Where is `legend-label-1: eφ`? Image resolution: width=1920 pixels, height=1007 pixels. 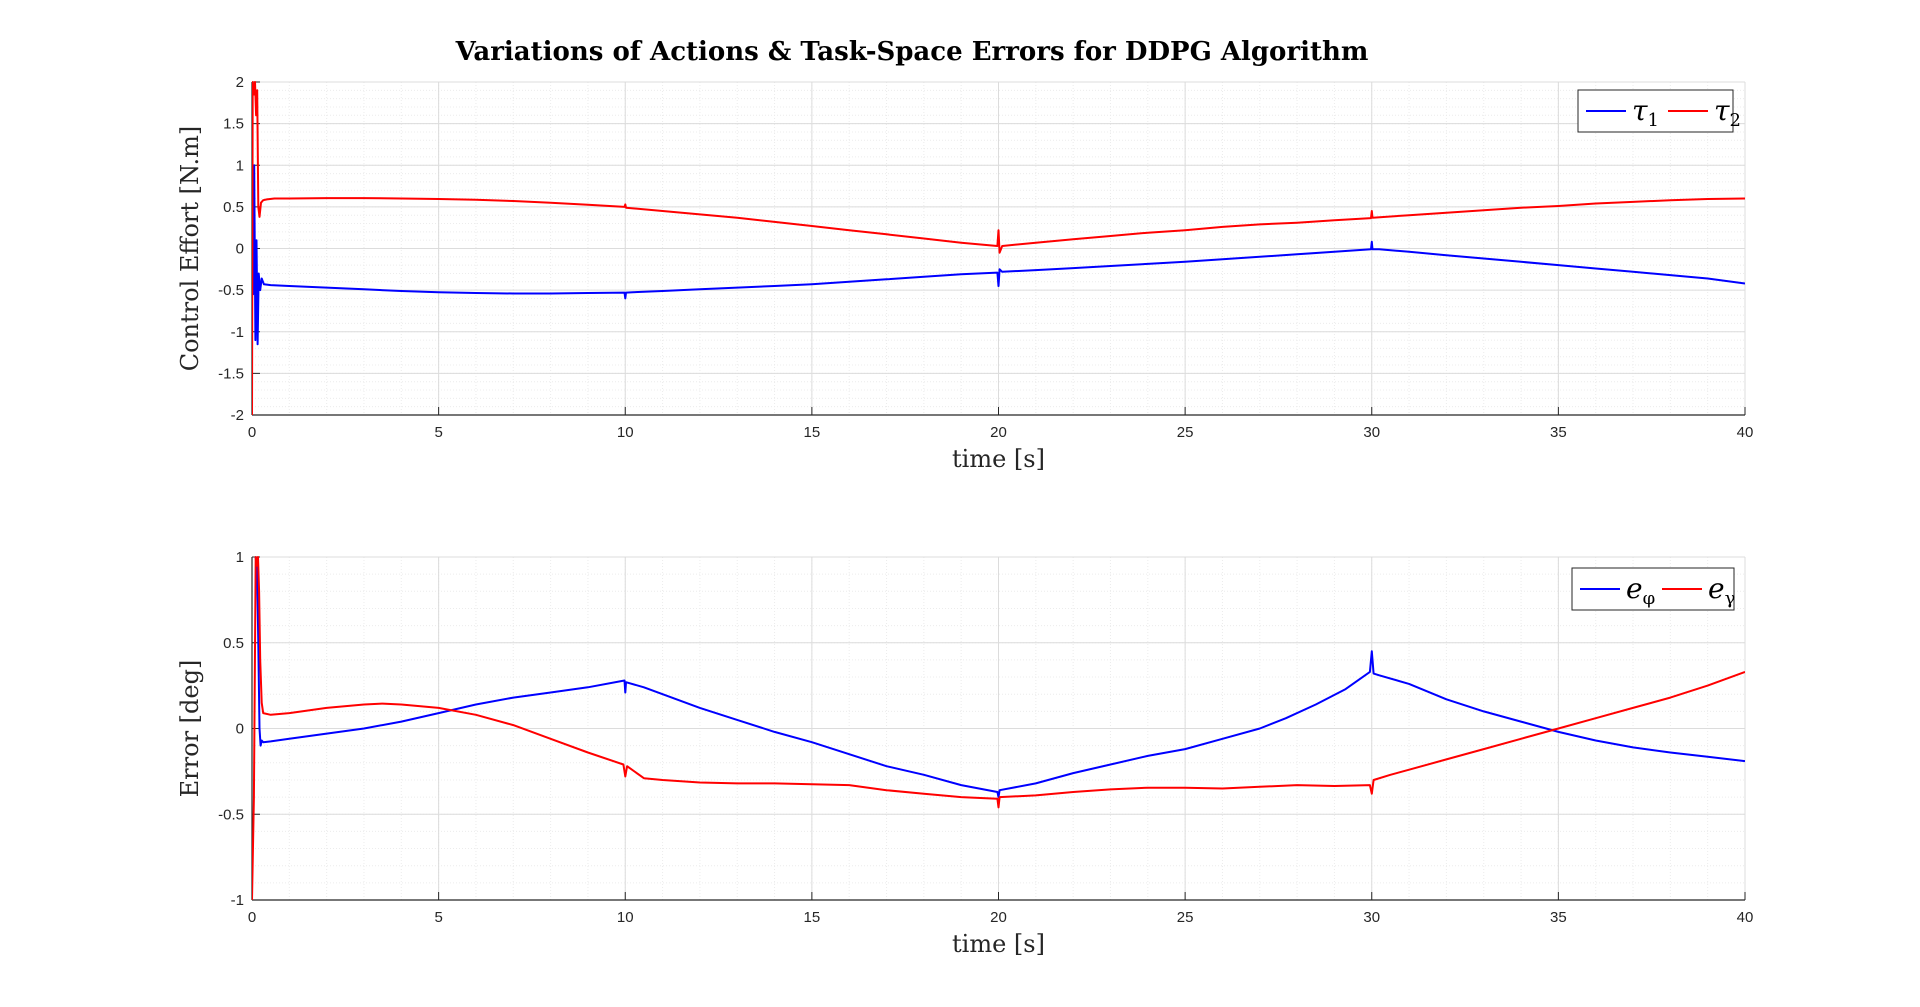 legend-label-1: eφ is located at coordinates (1640, 590).